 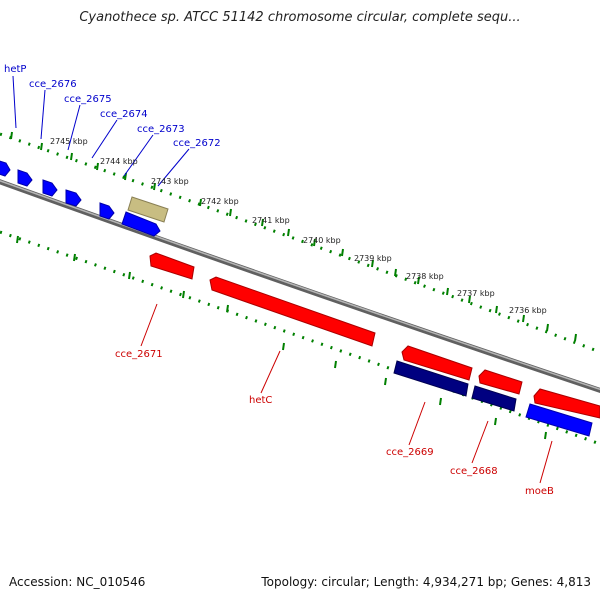 What do you see at coordinates (14, 102) in the screenshot?
I see `leader-hetP` at bounding box center [14, 102].